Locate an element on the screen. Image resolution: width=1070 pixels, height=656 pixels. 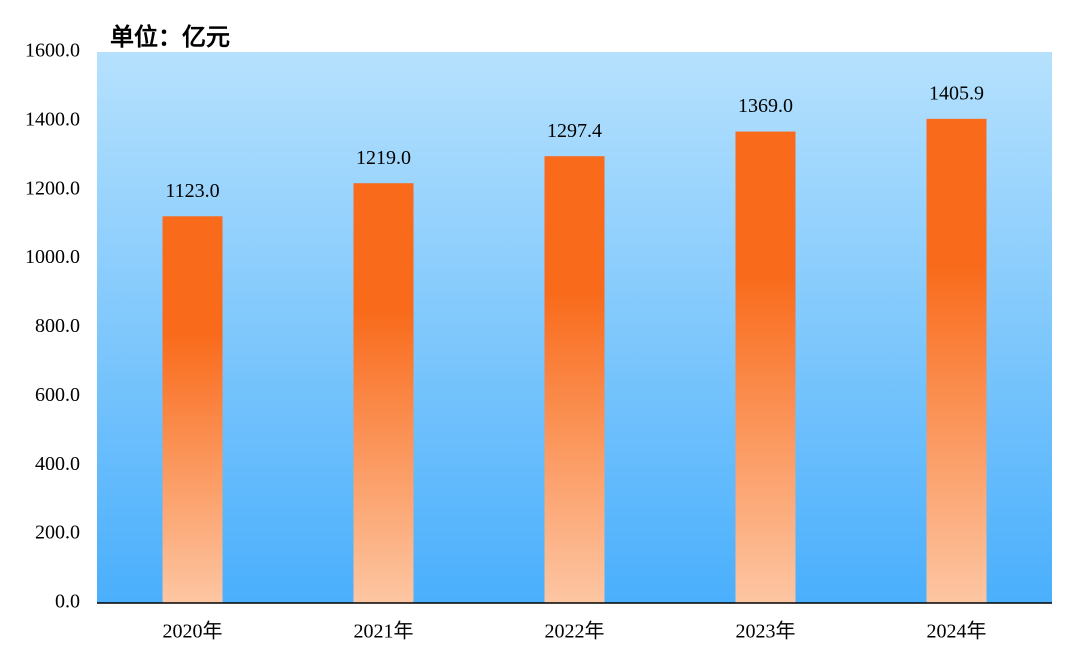
y-tick-label: 1200.0 is located at coordinates (52, 188).